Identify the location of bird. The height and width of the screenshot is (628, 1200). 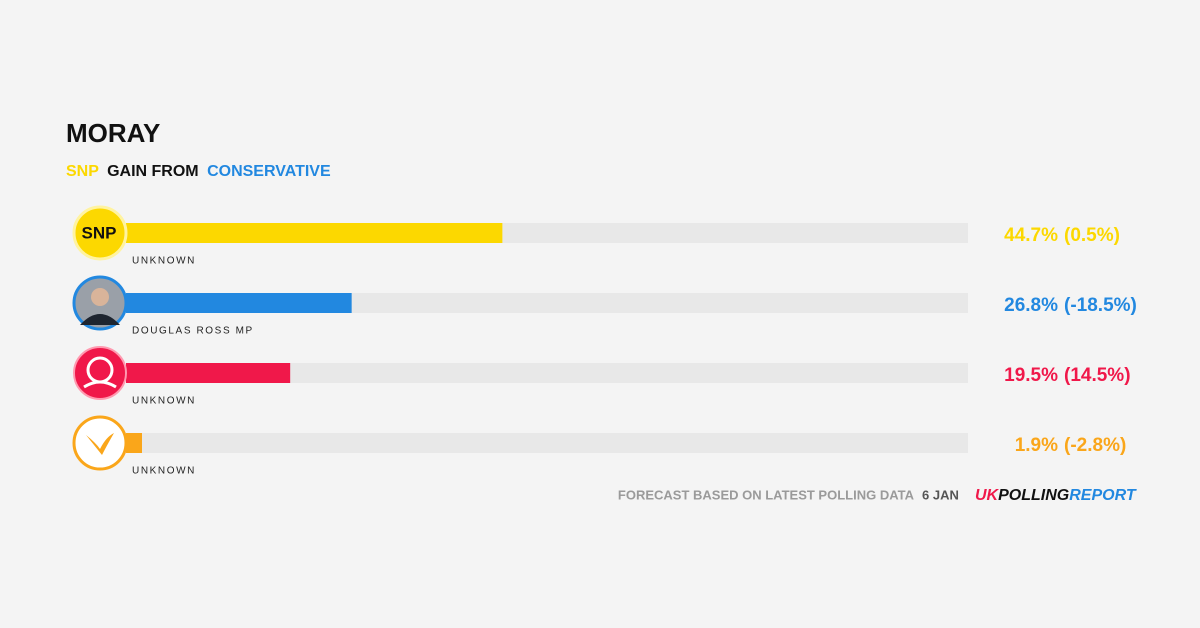
(100, 444).